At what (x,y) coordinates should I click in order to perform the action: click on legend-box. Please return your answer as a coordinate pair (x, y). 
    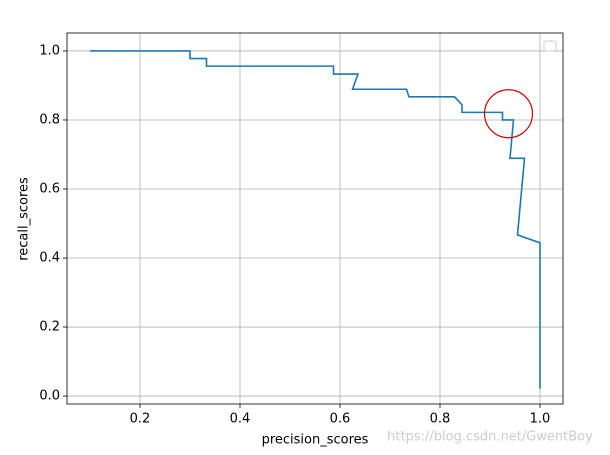
    Looking at the image, I should click on (550, 46).